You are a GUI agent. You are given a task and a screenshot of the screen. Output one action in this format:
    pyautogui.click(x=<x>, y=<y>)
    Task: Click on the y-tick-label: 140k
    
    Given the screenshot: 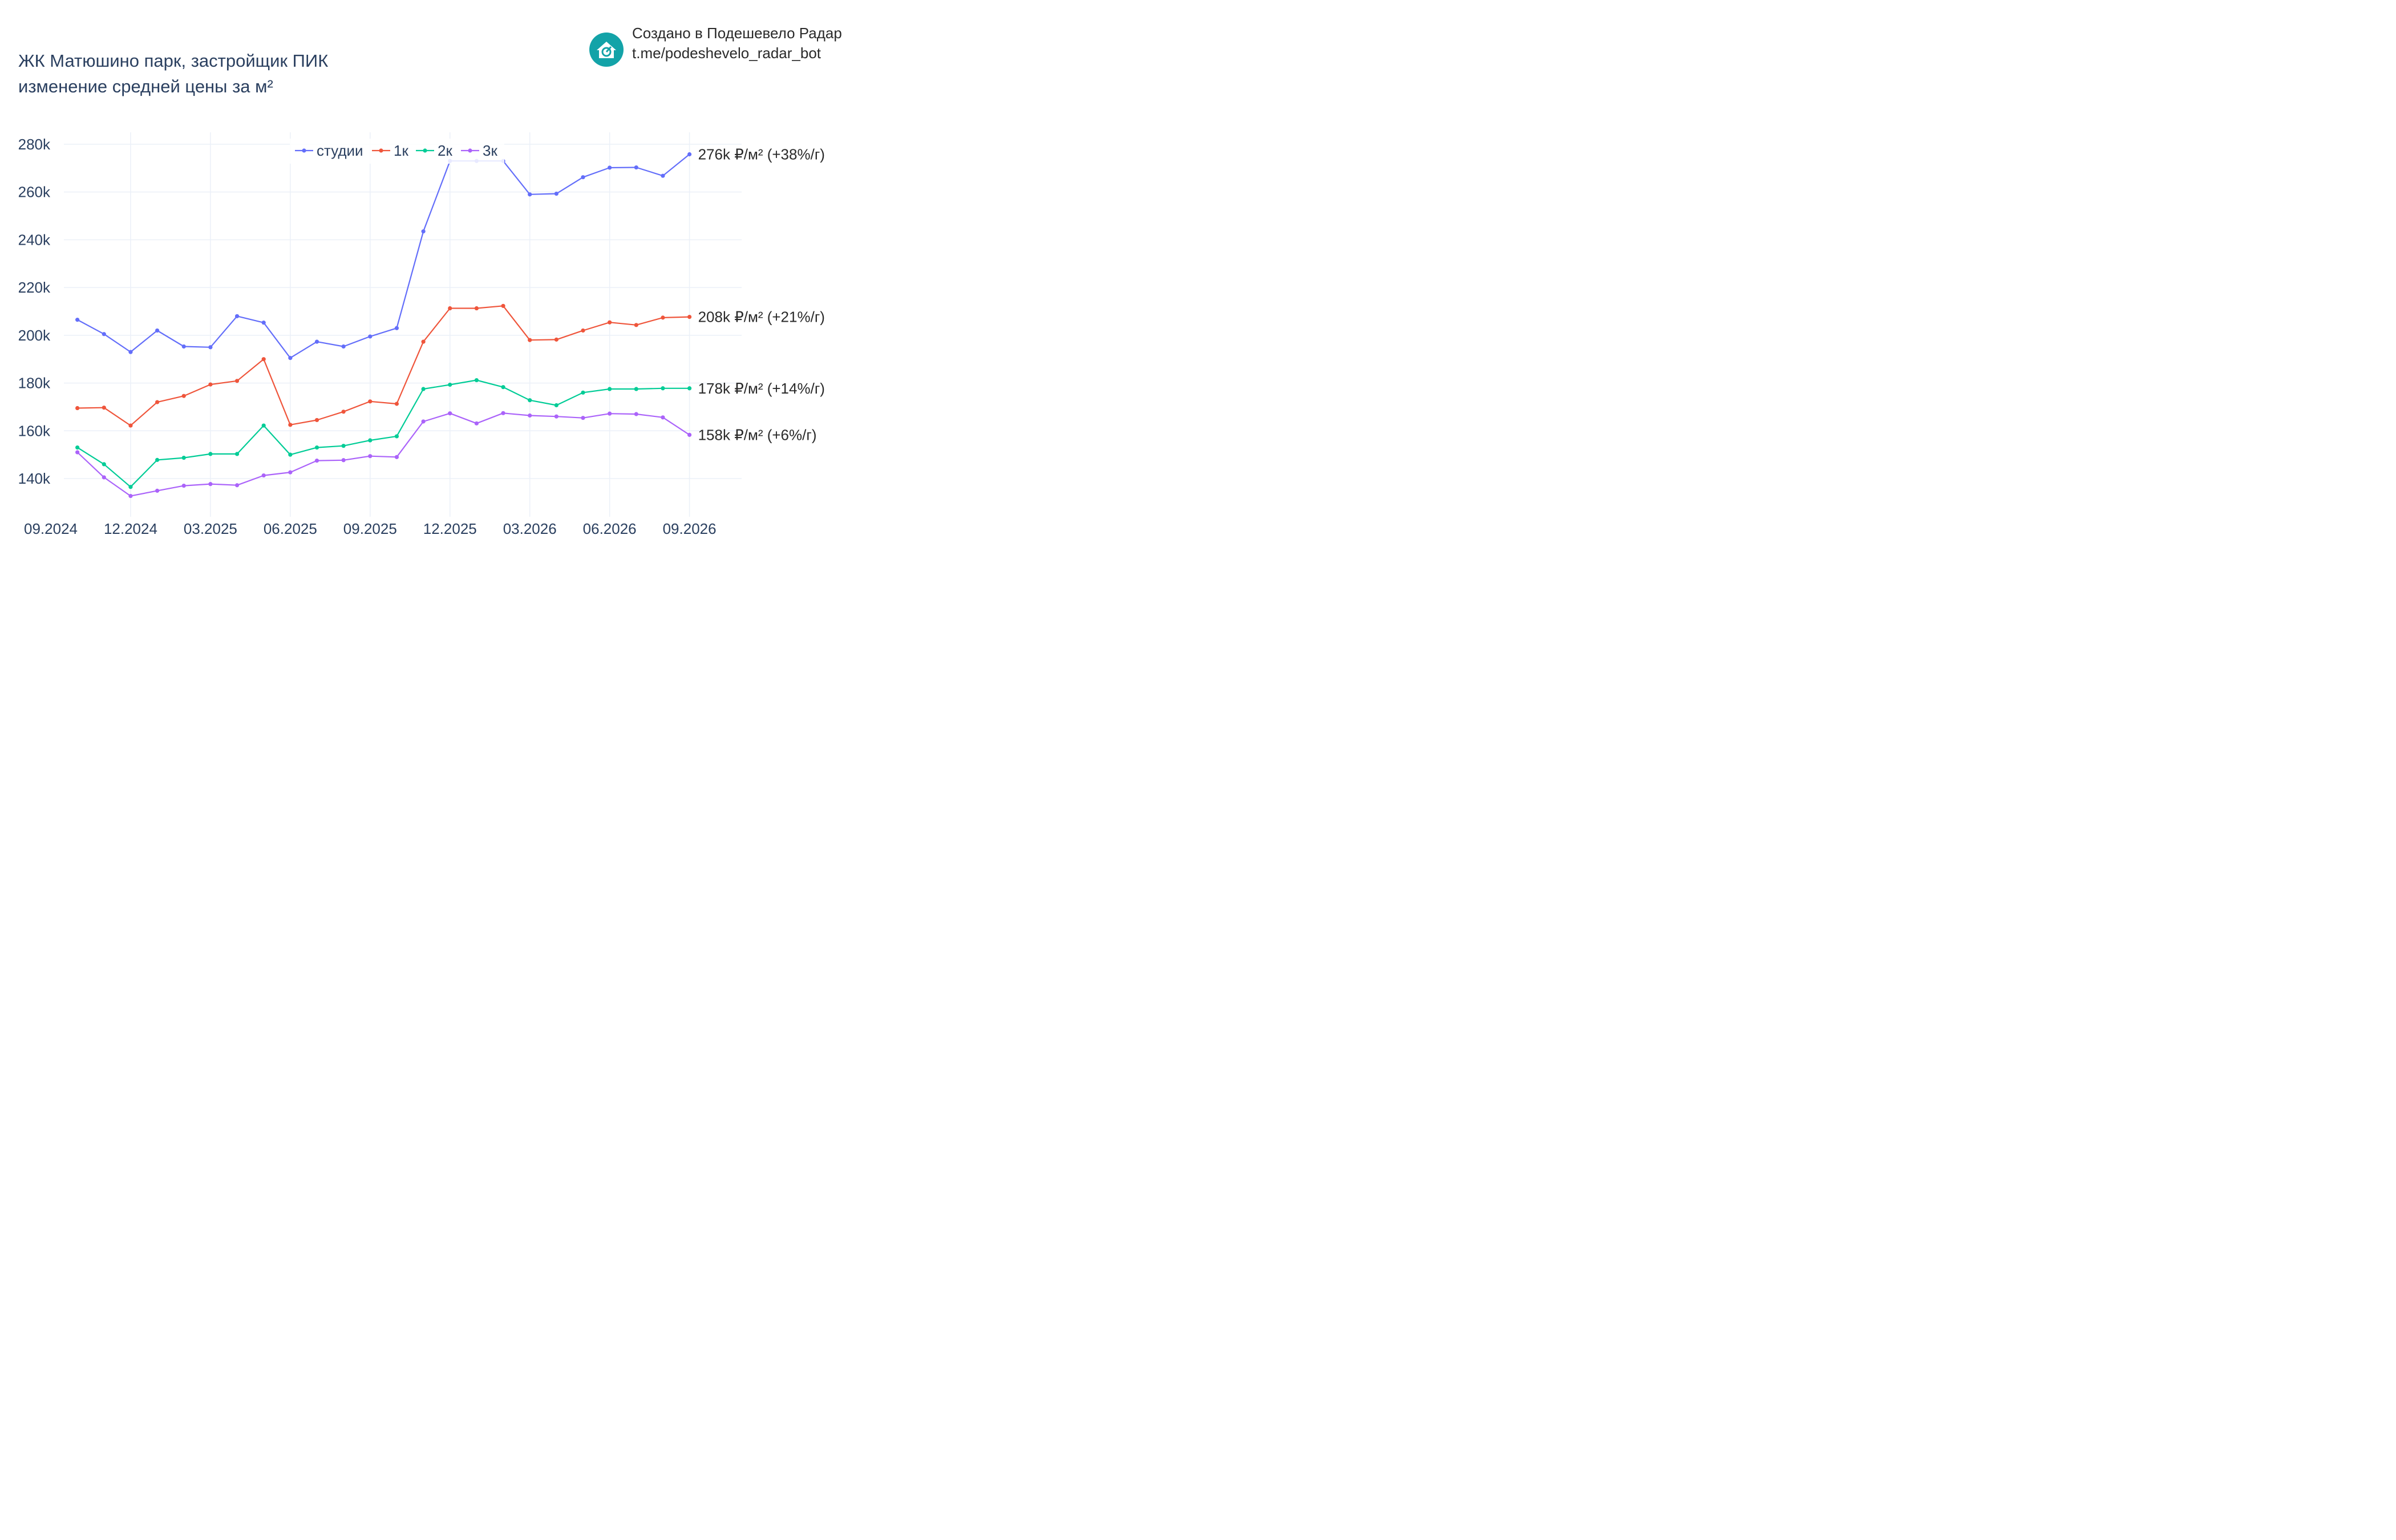 What is the action you would take?
    pyautogui.click(x=34, y=479)
    